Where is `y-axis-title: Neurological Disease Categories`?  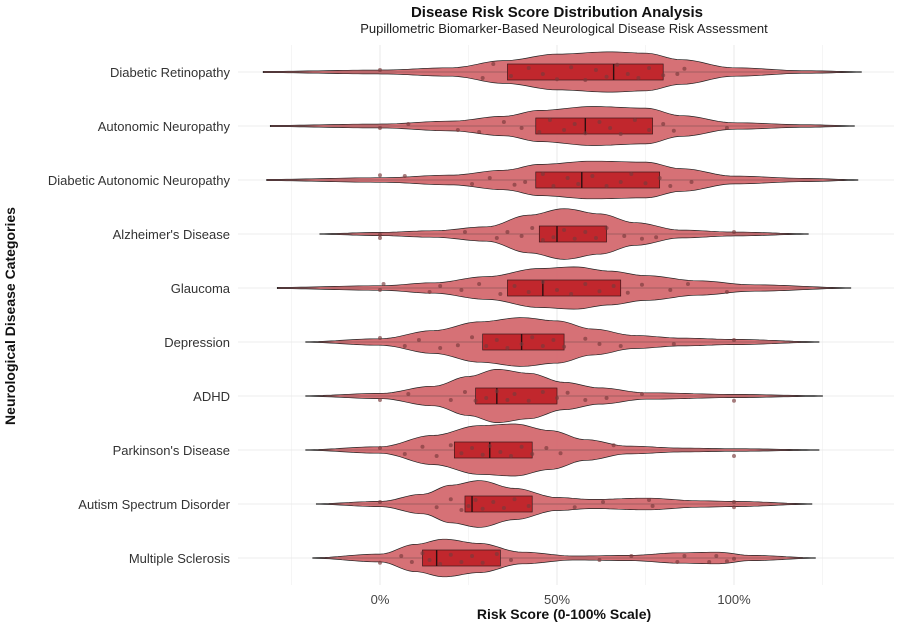
y-axis-title: Neurological Disease Categories is located at coordinates (10, 316).